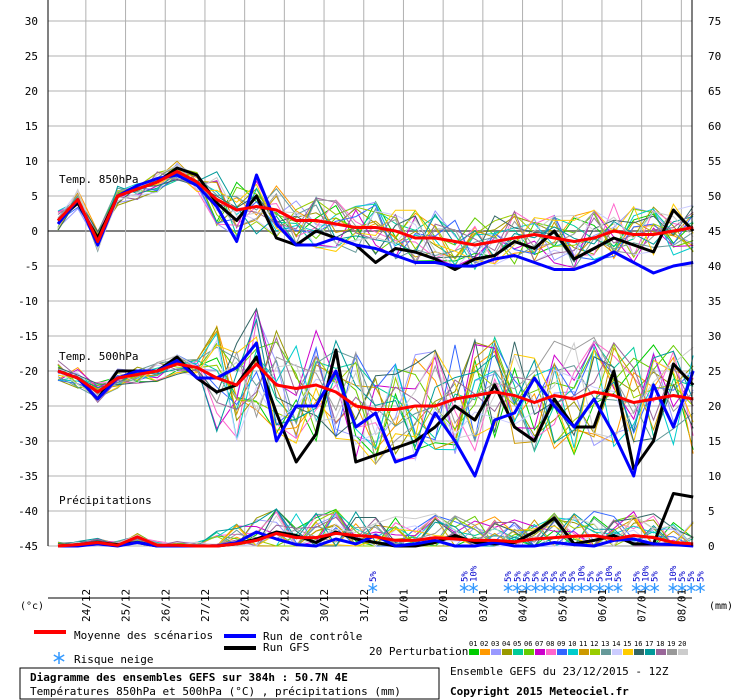  I want to click on right-tick-label: 5, so click(711, 511).